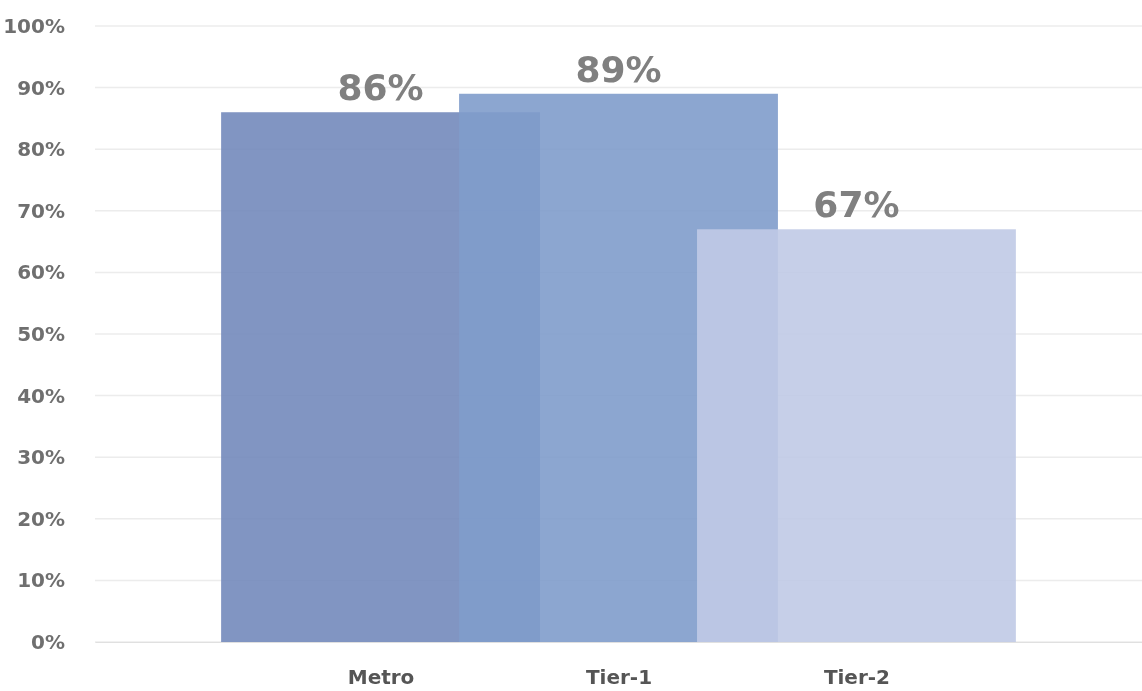 Image resolution: width=1142 pixels, height=691 pixels. I want to click on y-tick-label: 20%, so click(41, 518).